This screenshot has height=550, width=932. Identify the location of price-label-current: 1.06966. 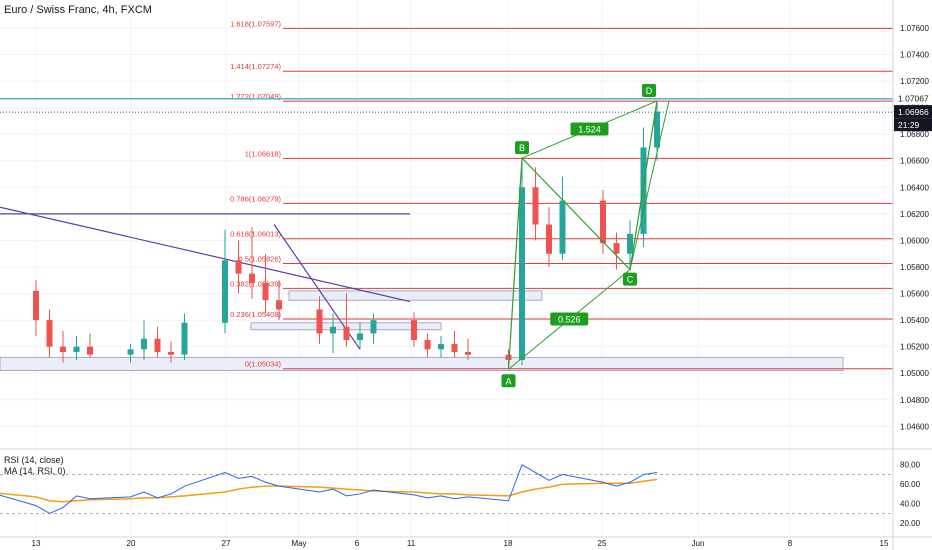
(913, 112).